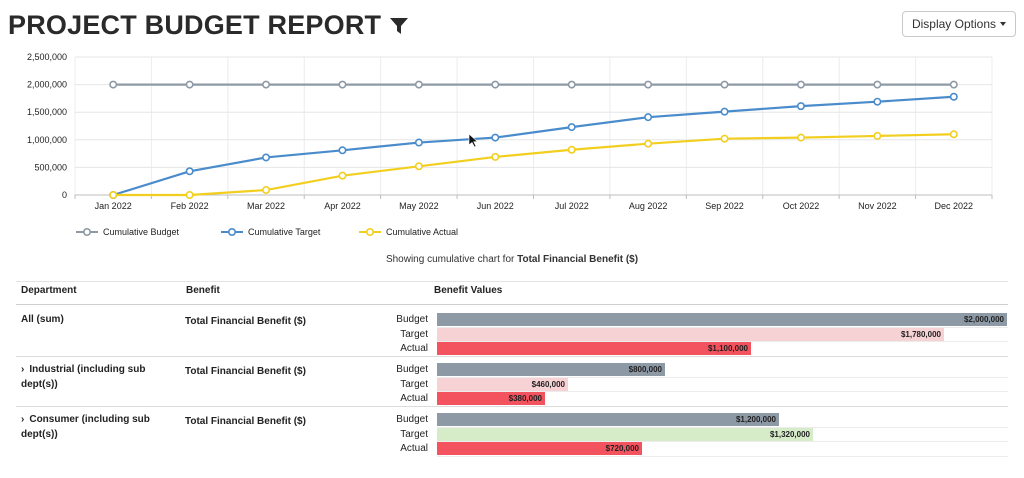 Image resolution: width=1024 pixels, height=478 pixels. Describe the element at coordinates (450, 259) in the screenshot. I see `caption-prefix: Showing cumulative chart for` at that location.